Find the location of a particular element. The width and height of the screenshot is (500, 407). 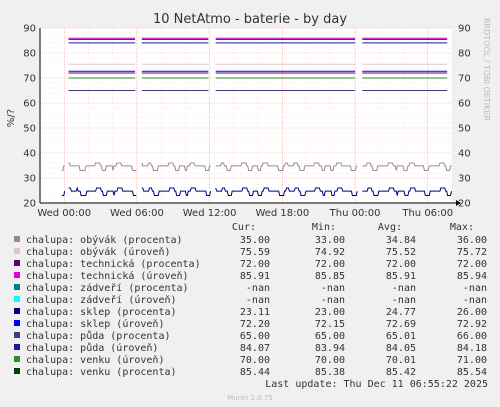

legend-cur: 65.00 is located at coordinates (255, 336).